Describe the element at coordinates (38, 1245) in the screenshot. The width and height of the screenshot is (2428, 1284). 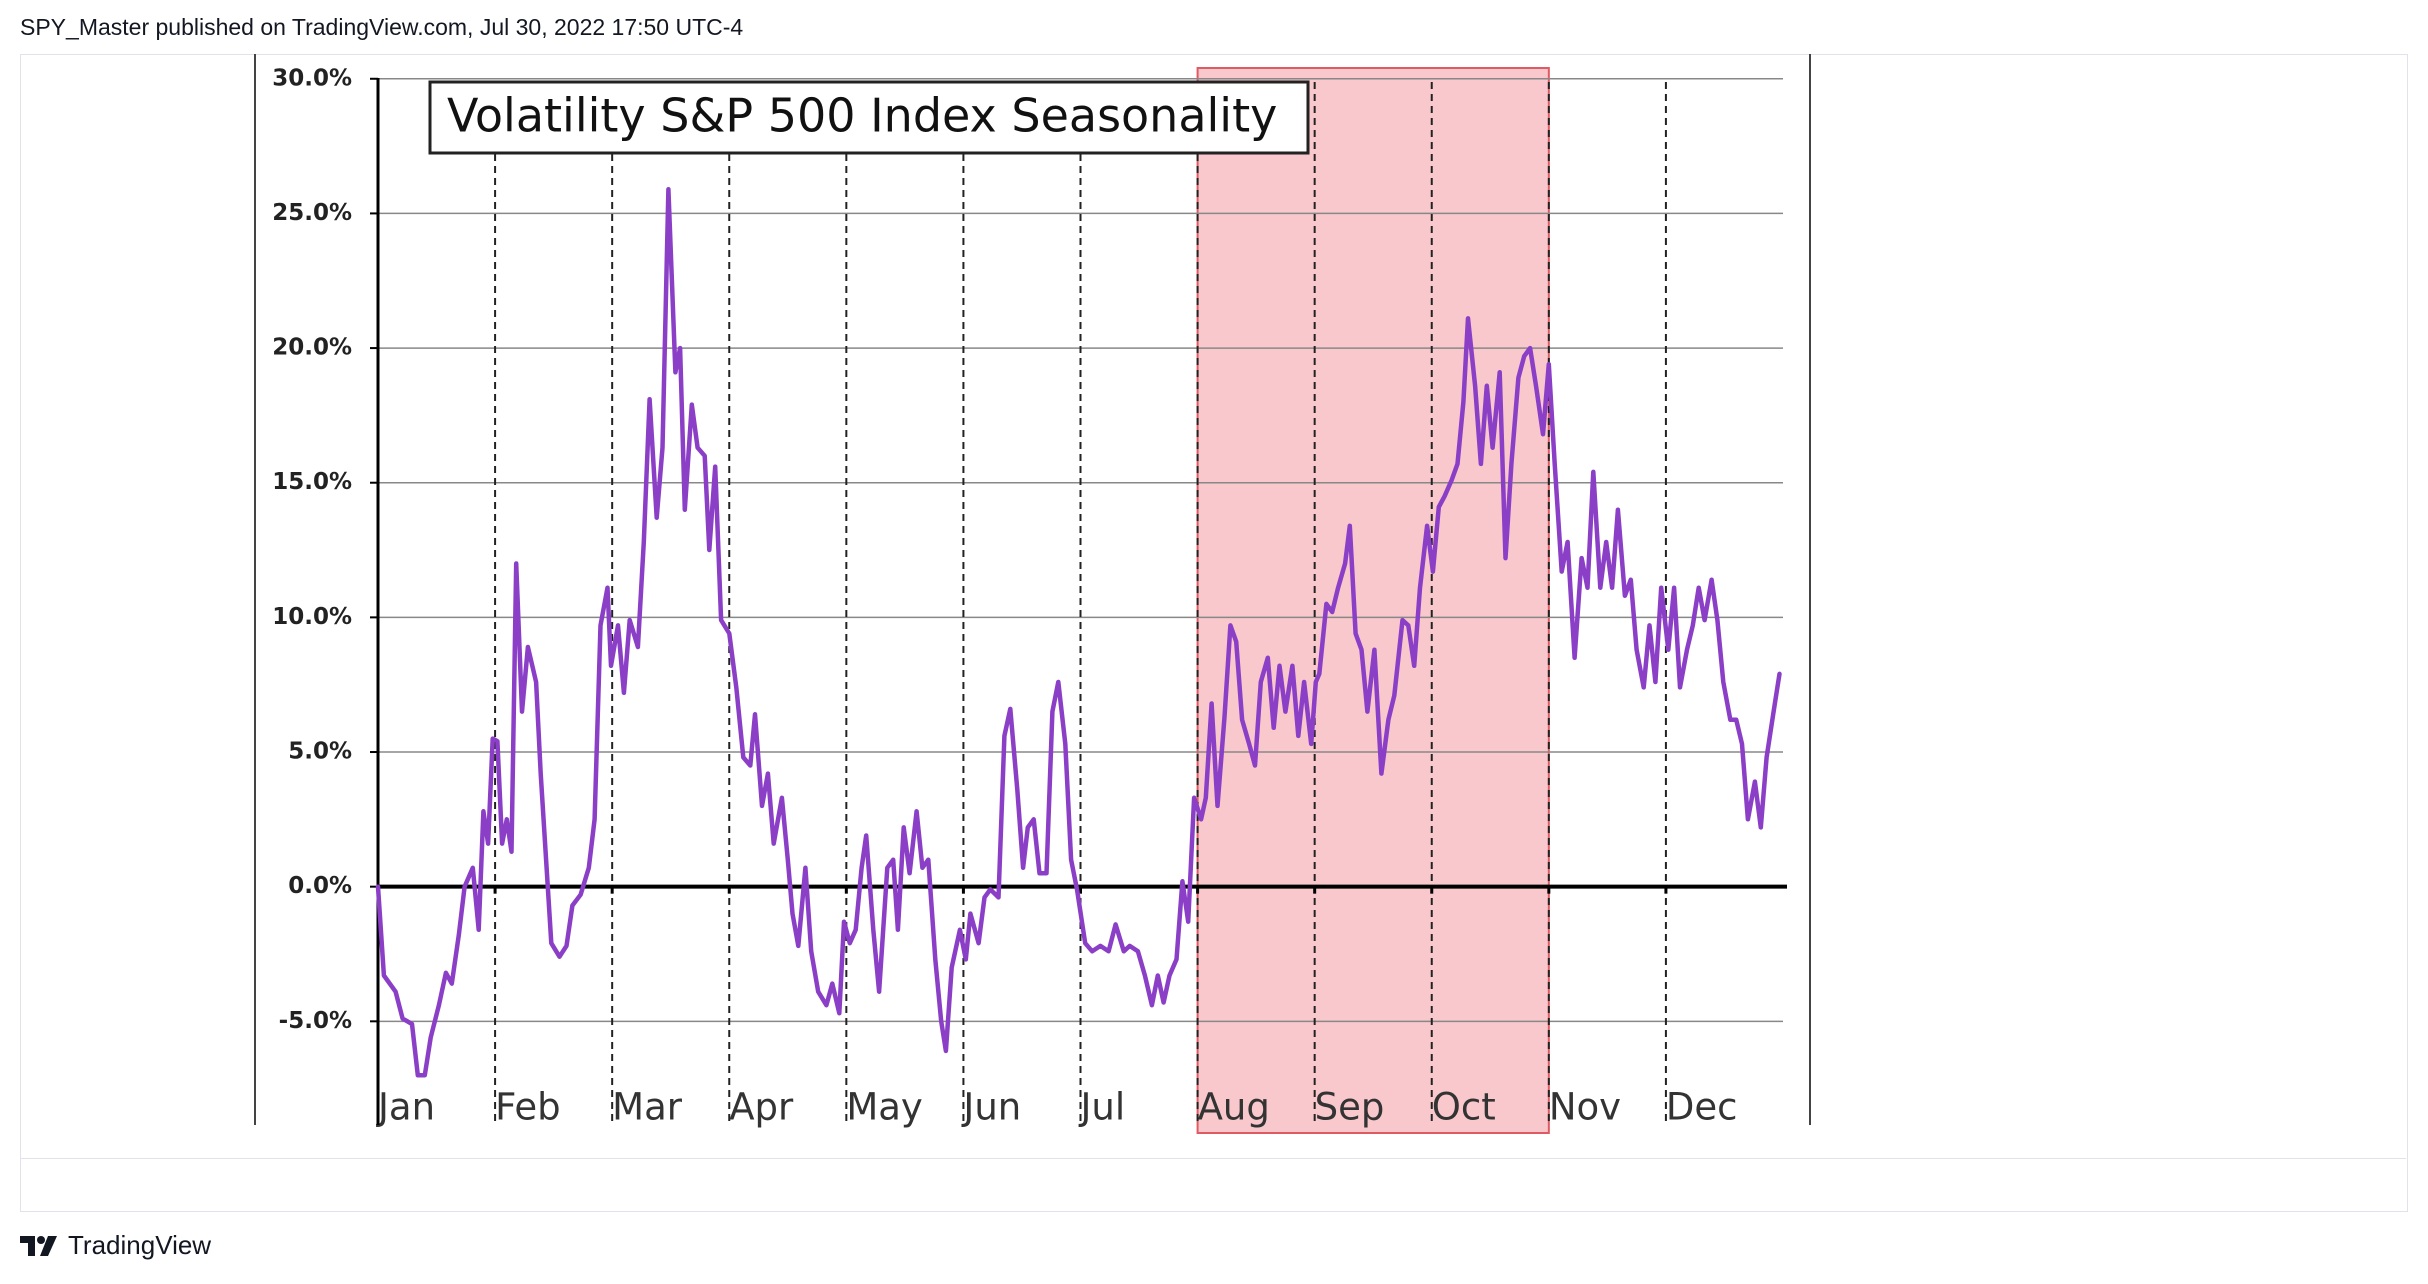
I see `brand-logo` at that location.